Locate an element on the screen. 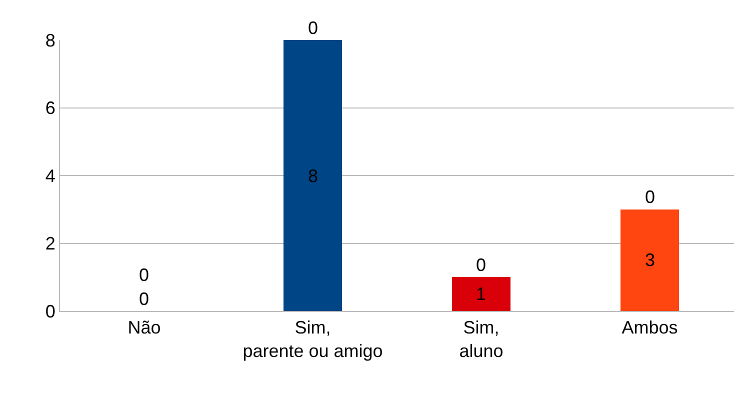 The image size is (754, 401). y-tick-label: 6 is located at coordinates (50, 108).